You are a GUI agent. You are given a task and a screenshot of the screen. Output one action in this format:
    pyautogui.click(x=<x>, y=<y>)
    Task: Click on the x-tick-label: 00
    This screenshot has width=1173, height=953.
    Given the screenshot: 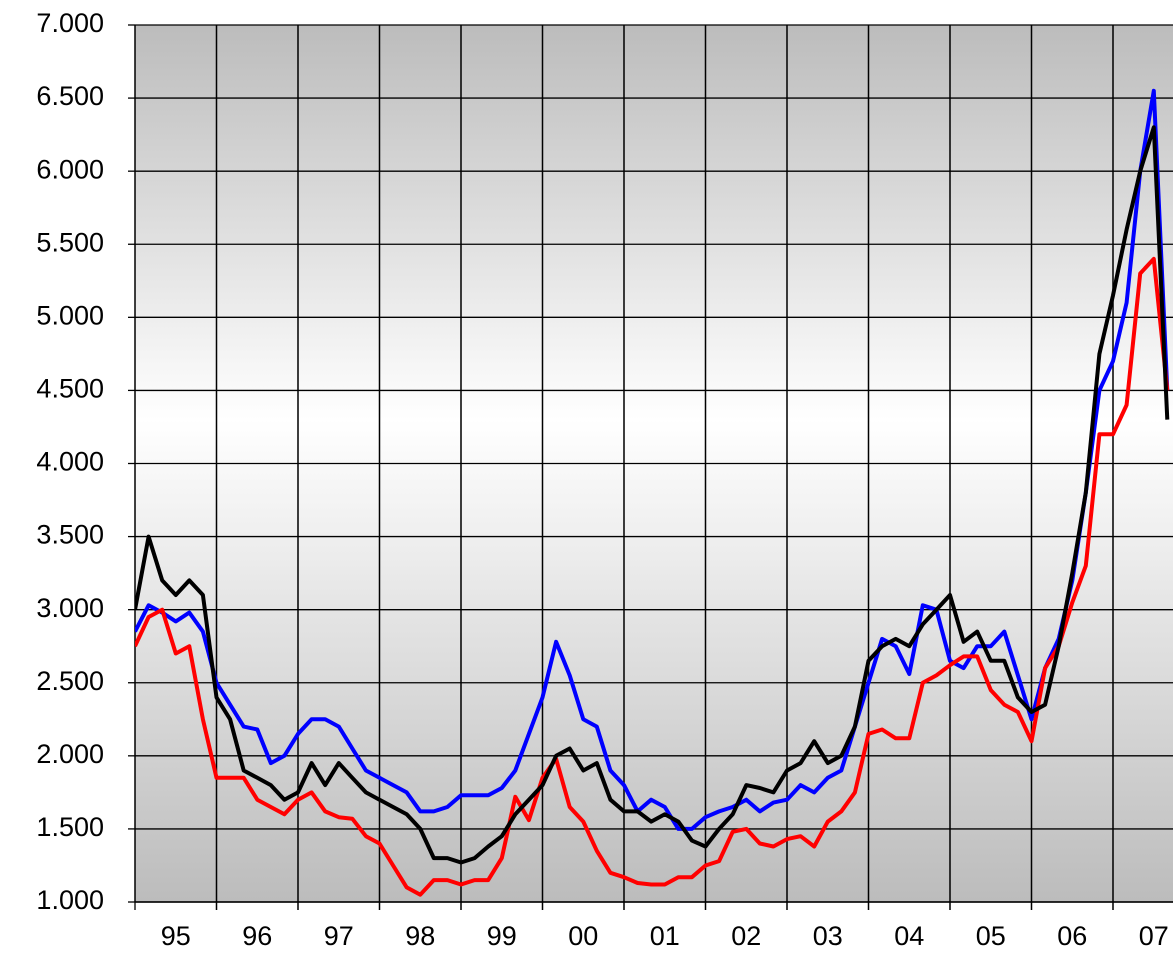 What is the action you would take?
    pyautogui.click(x=583, y=936)
    